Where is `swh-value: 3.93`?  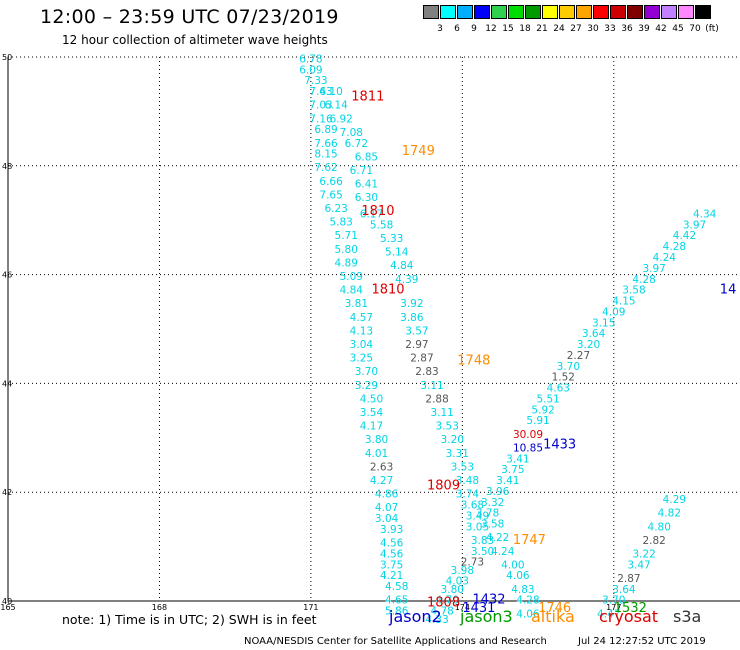
swh-value: 3.93 is located at coordinates (391, 530).